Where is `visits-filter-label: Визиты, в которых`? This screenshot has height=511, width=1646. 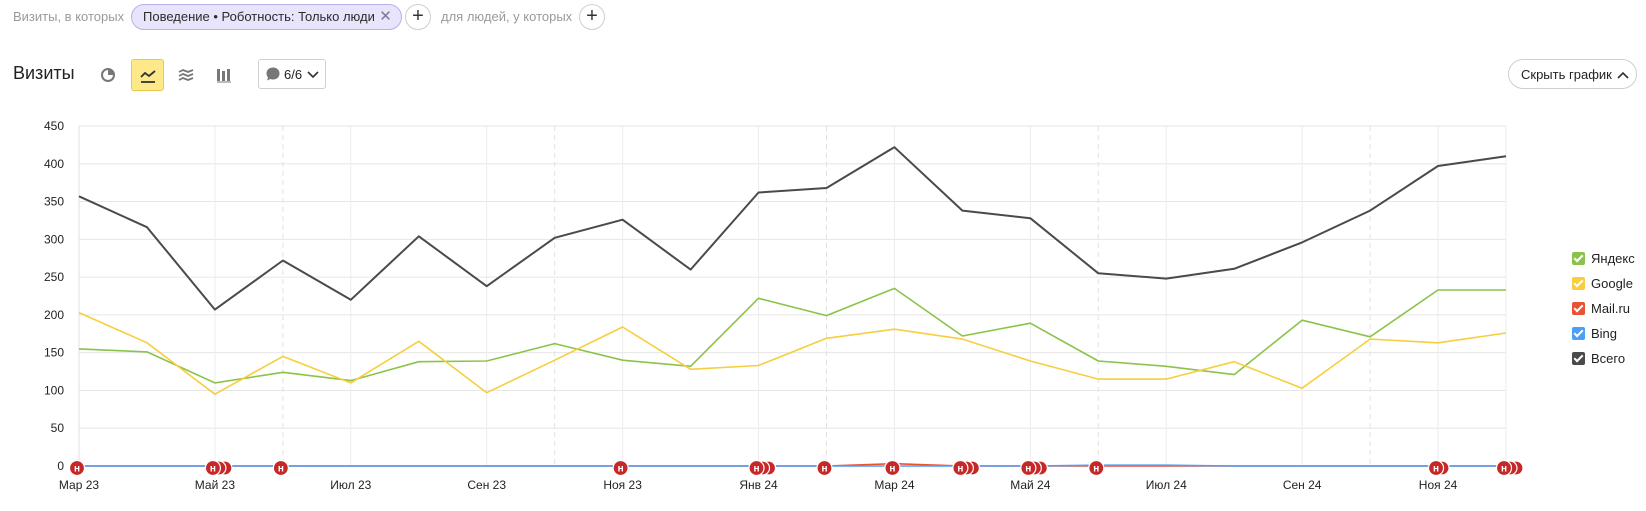 visits-filter-label: Визиты, в которых is located at coordinates (69, 16).